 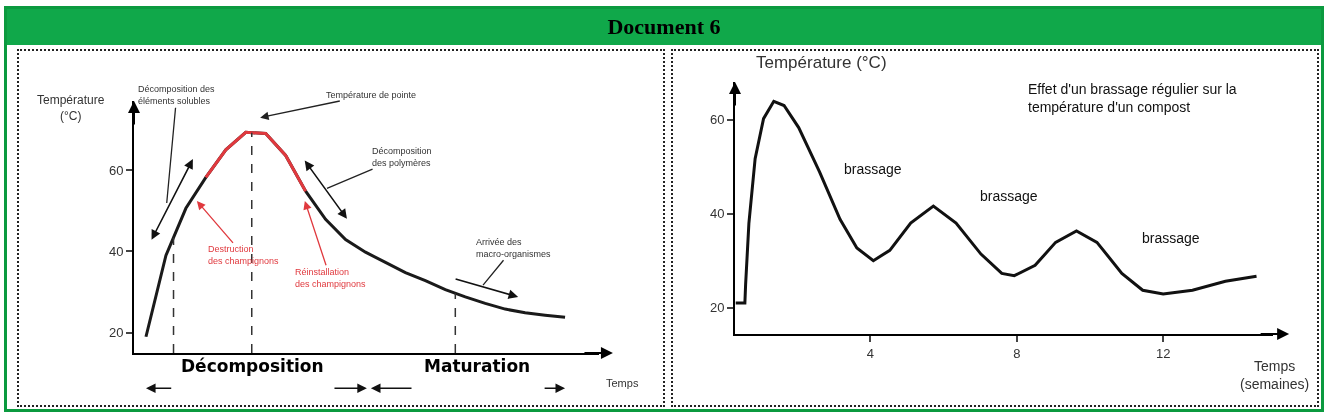 I want to click on x-tick-label: 4, so click(x=870, y=353).